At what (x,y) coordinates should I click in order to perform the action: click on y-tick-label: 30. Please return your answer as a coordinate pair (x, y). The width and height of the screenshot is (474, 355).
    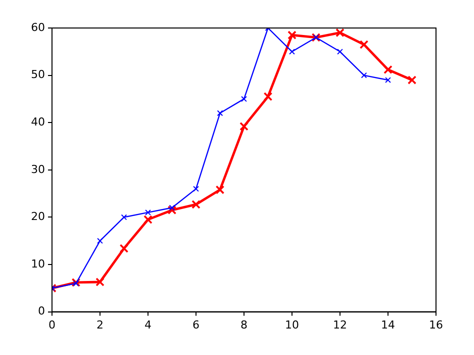
    Looking at the image, I should click on (37, 169).